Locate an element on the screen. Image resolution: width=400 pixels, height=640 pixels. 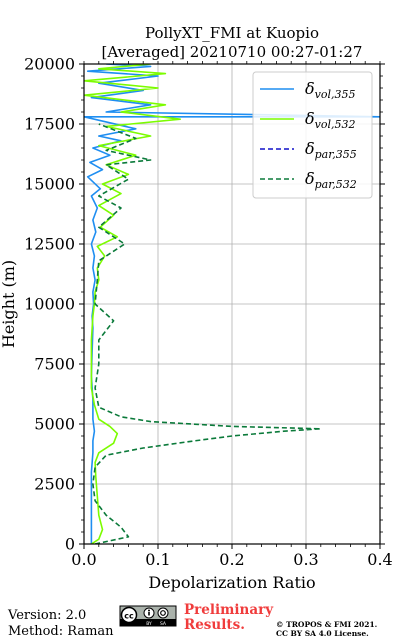
y-tick-label: 20000 is located at coordinates (49, 64).